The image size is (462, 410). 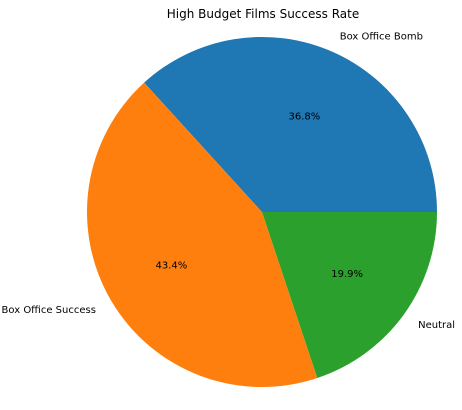 I want to click on slice-percent-box-office-bomb: 36.8%, so click(x=305, y=116).